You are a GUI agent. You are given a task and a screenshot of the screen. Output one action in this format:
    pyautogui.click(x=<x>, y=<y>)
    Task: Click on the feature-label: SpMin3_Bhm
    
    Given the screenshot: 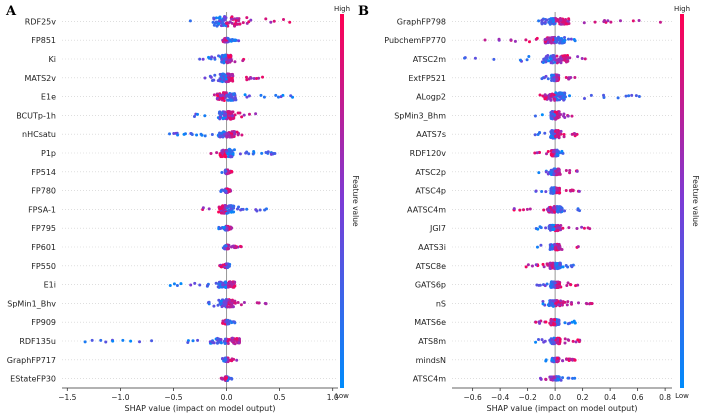 What is the action you would take?
    pyautogui.click(x=420, y=115)
    